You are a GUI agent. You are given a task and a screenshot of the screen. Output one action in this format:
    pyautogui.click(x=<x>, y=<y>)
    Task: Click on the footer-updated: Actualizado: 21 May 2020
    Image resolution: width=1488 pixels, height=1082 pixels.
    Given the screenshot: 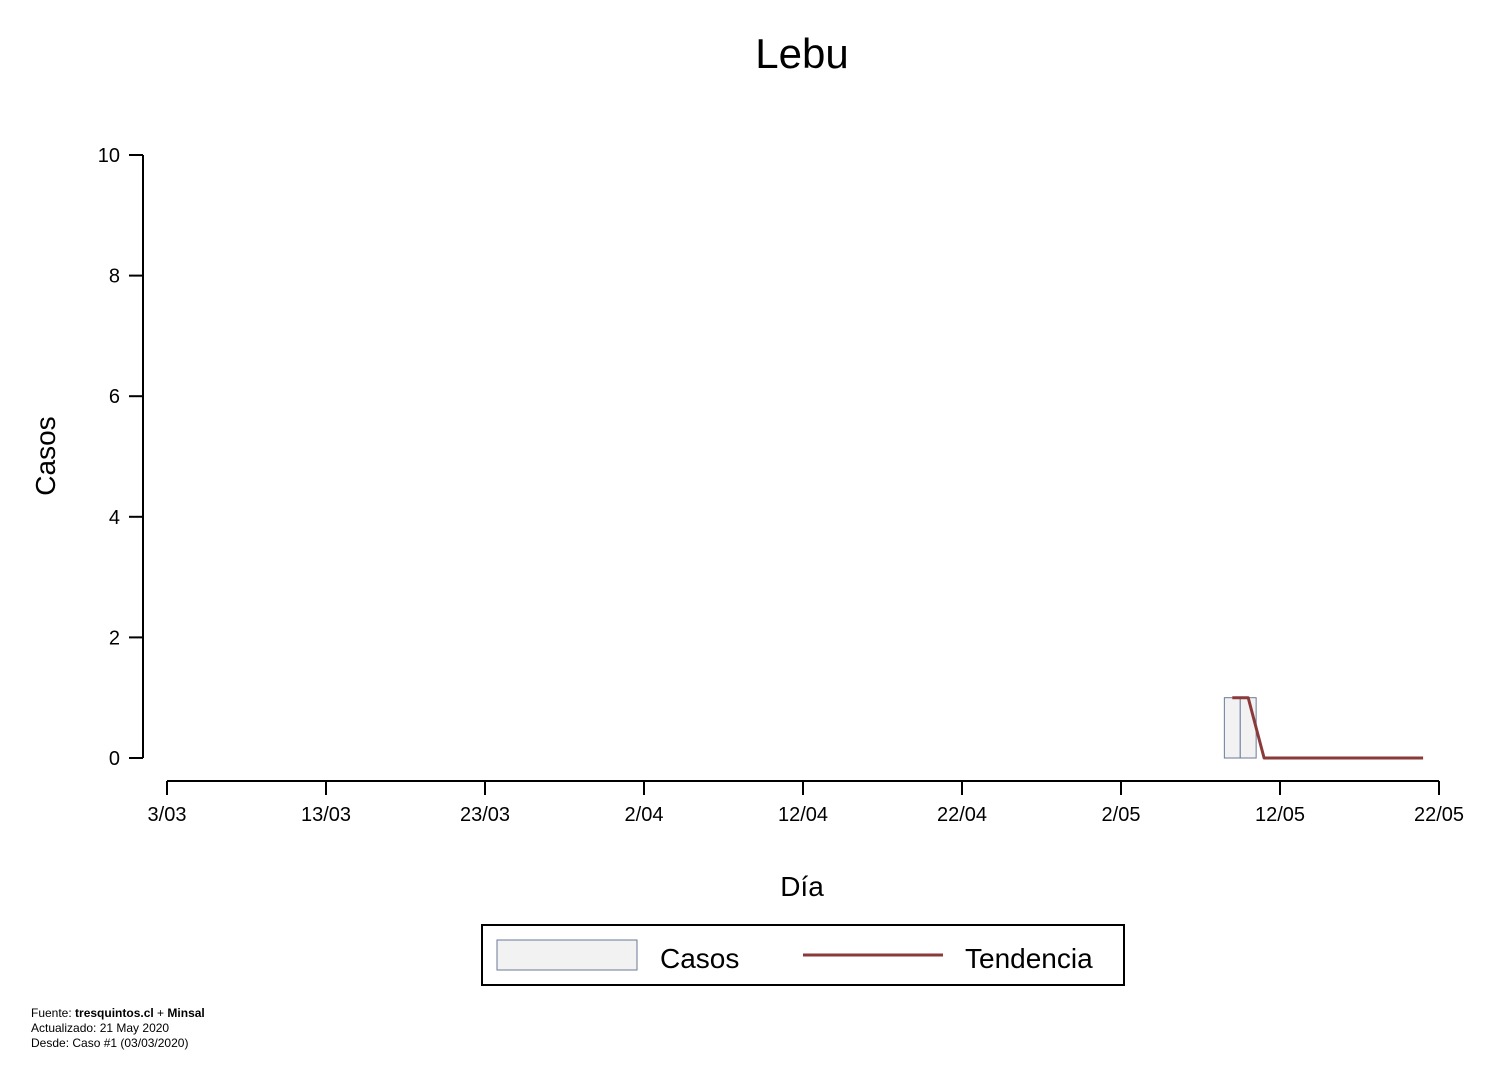 What is the action you would take?
    pyautogui.click(x=100, y=1028)
    